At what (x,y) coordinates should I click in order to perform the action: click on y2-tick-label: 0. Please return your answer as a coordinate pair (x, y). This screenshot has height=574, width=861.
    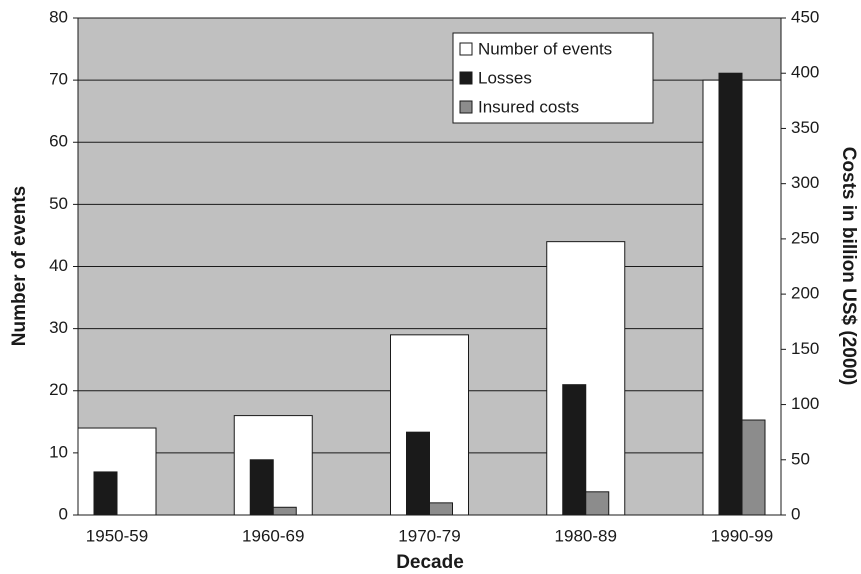
    Looking at the image, I should click on (795, 513).